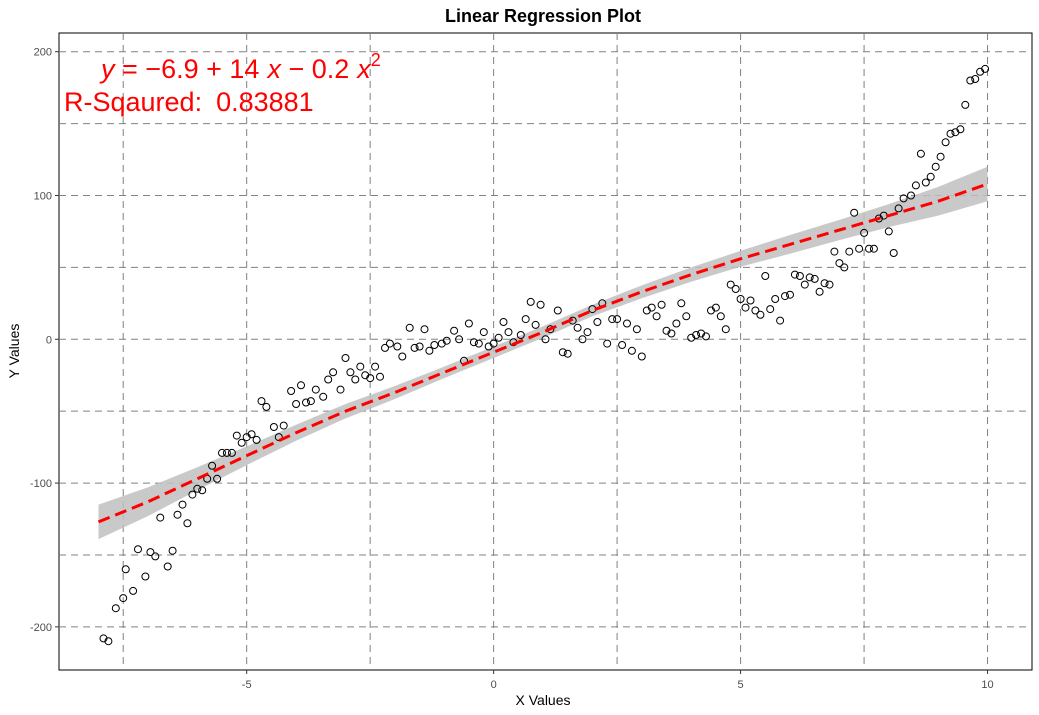 The image size is (1039, 715). Describe the element at coordinates (41, 628) in the screenshot. I see `y-tick-label: -200` at that location.